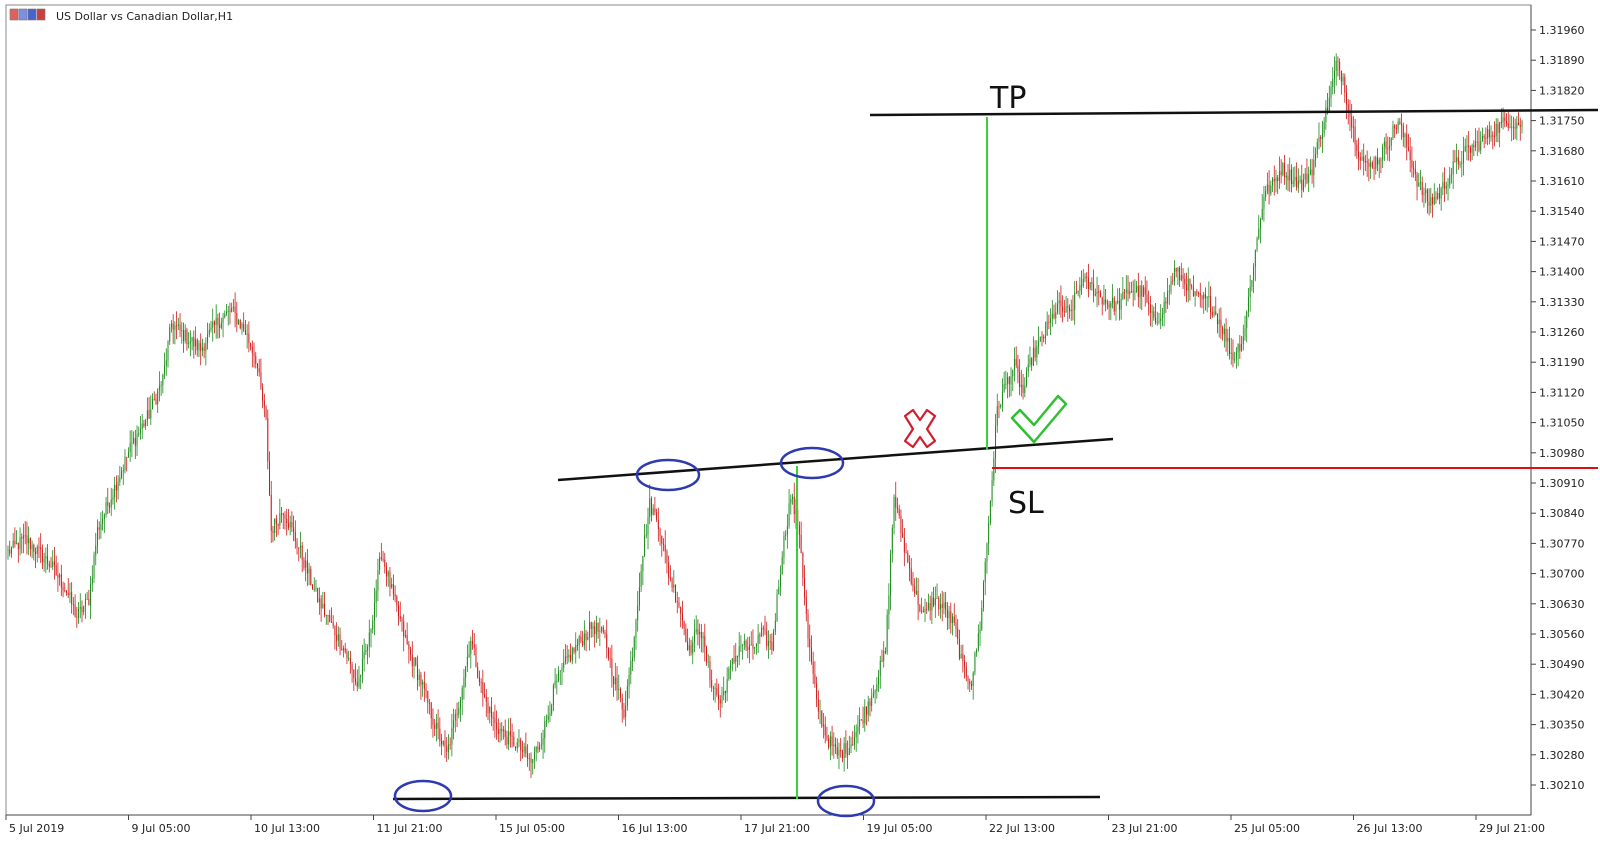  I want to click on tp-line, so click(1234, 112).